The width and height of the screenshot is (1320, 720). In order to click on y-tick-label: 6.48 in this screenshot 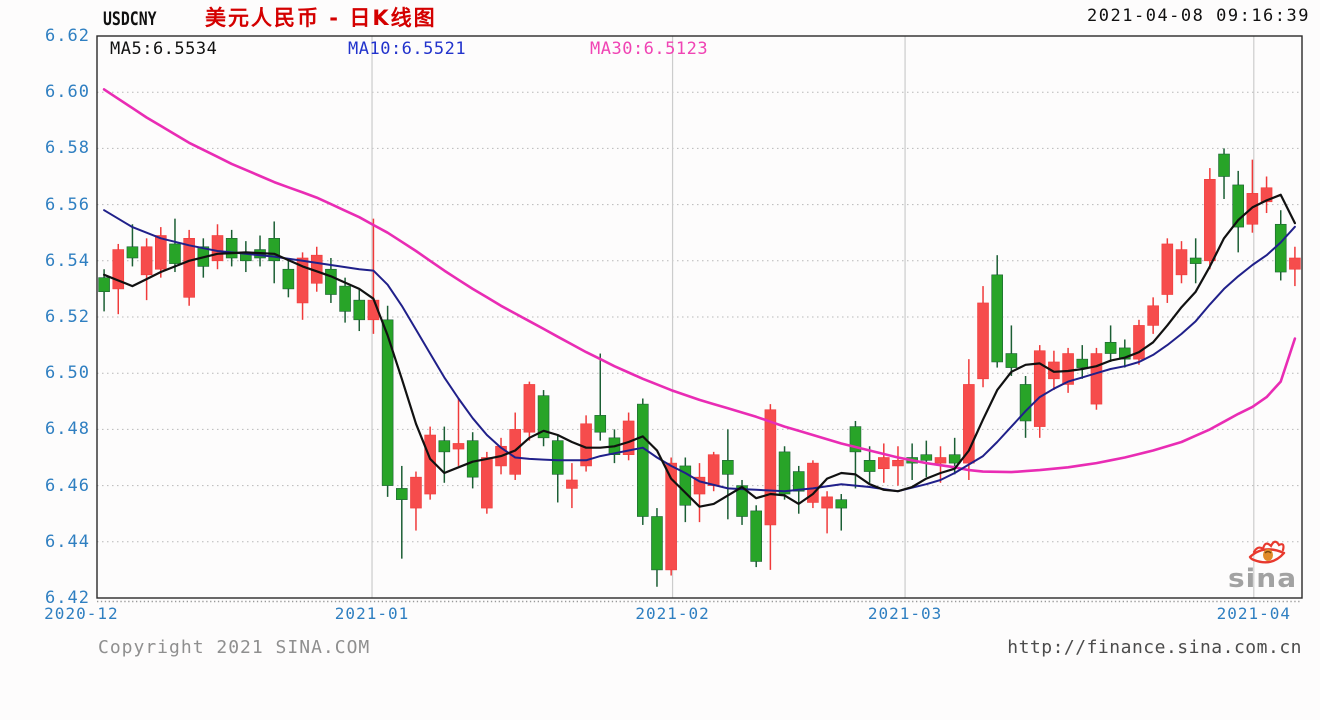, I will do `click(67, 429)`.